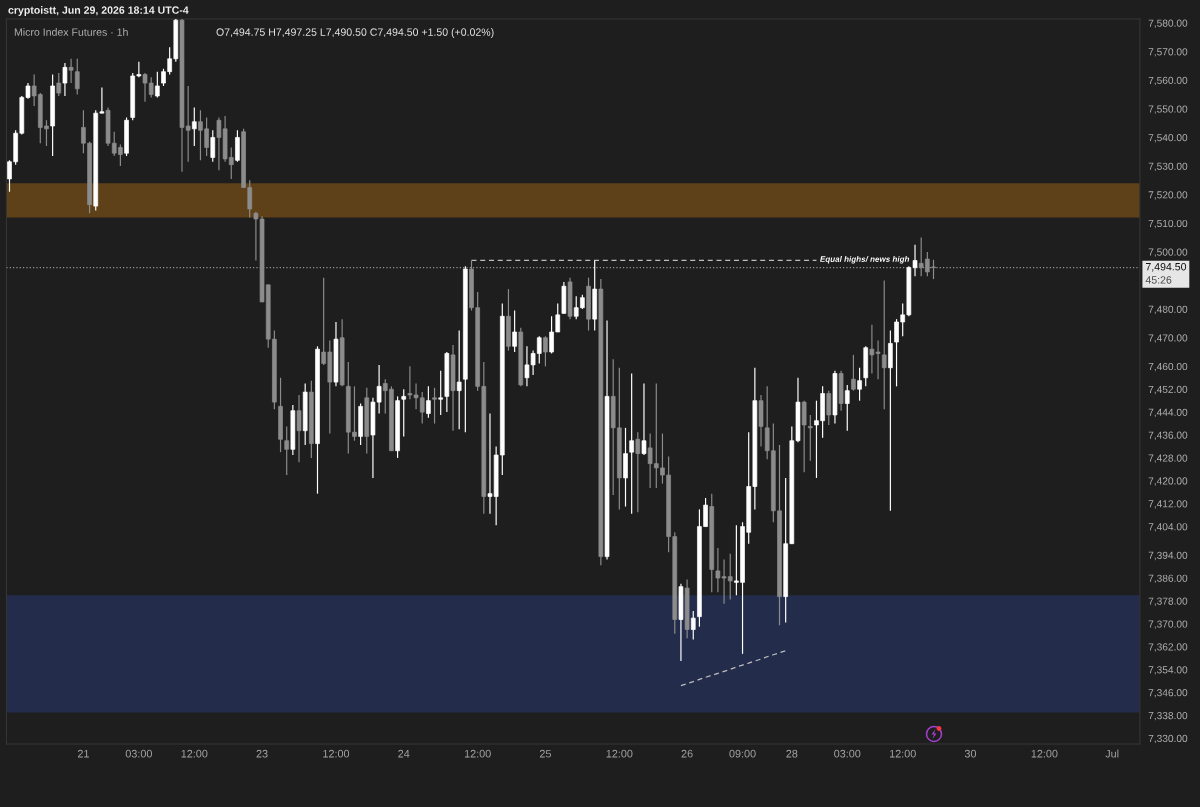 The width and height of the screenshot is (1200, 807). I want to click on y-tick-label: 7,370.00, so click(1168, 624).